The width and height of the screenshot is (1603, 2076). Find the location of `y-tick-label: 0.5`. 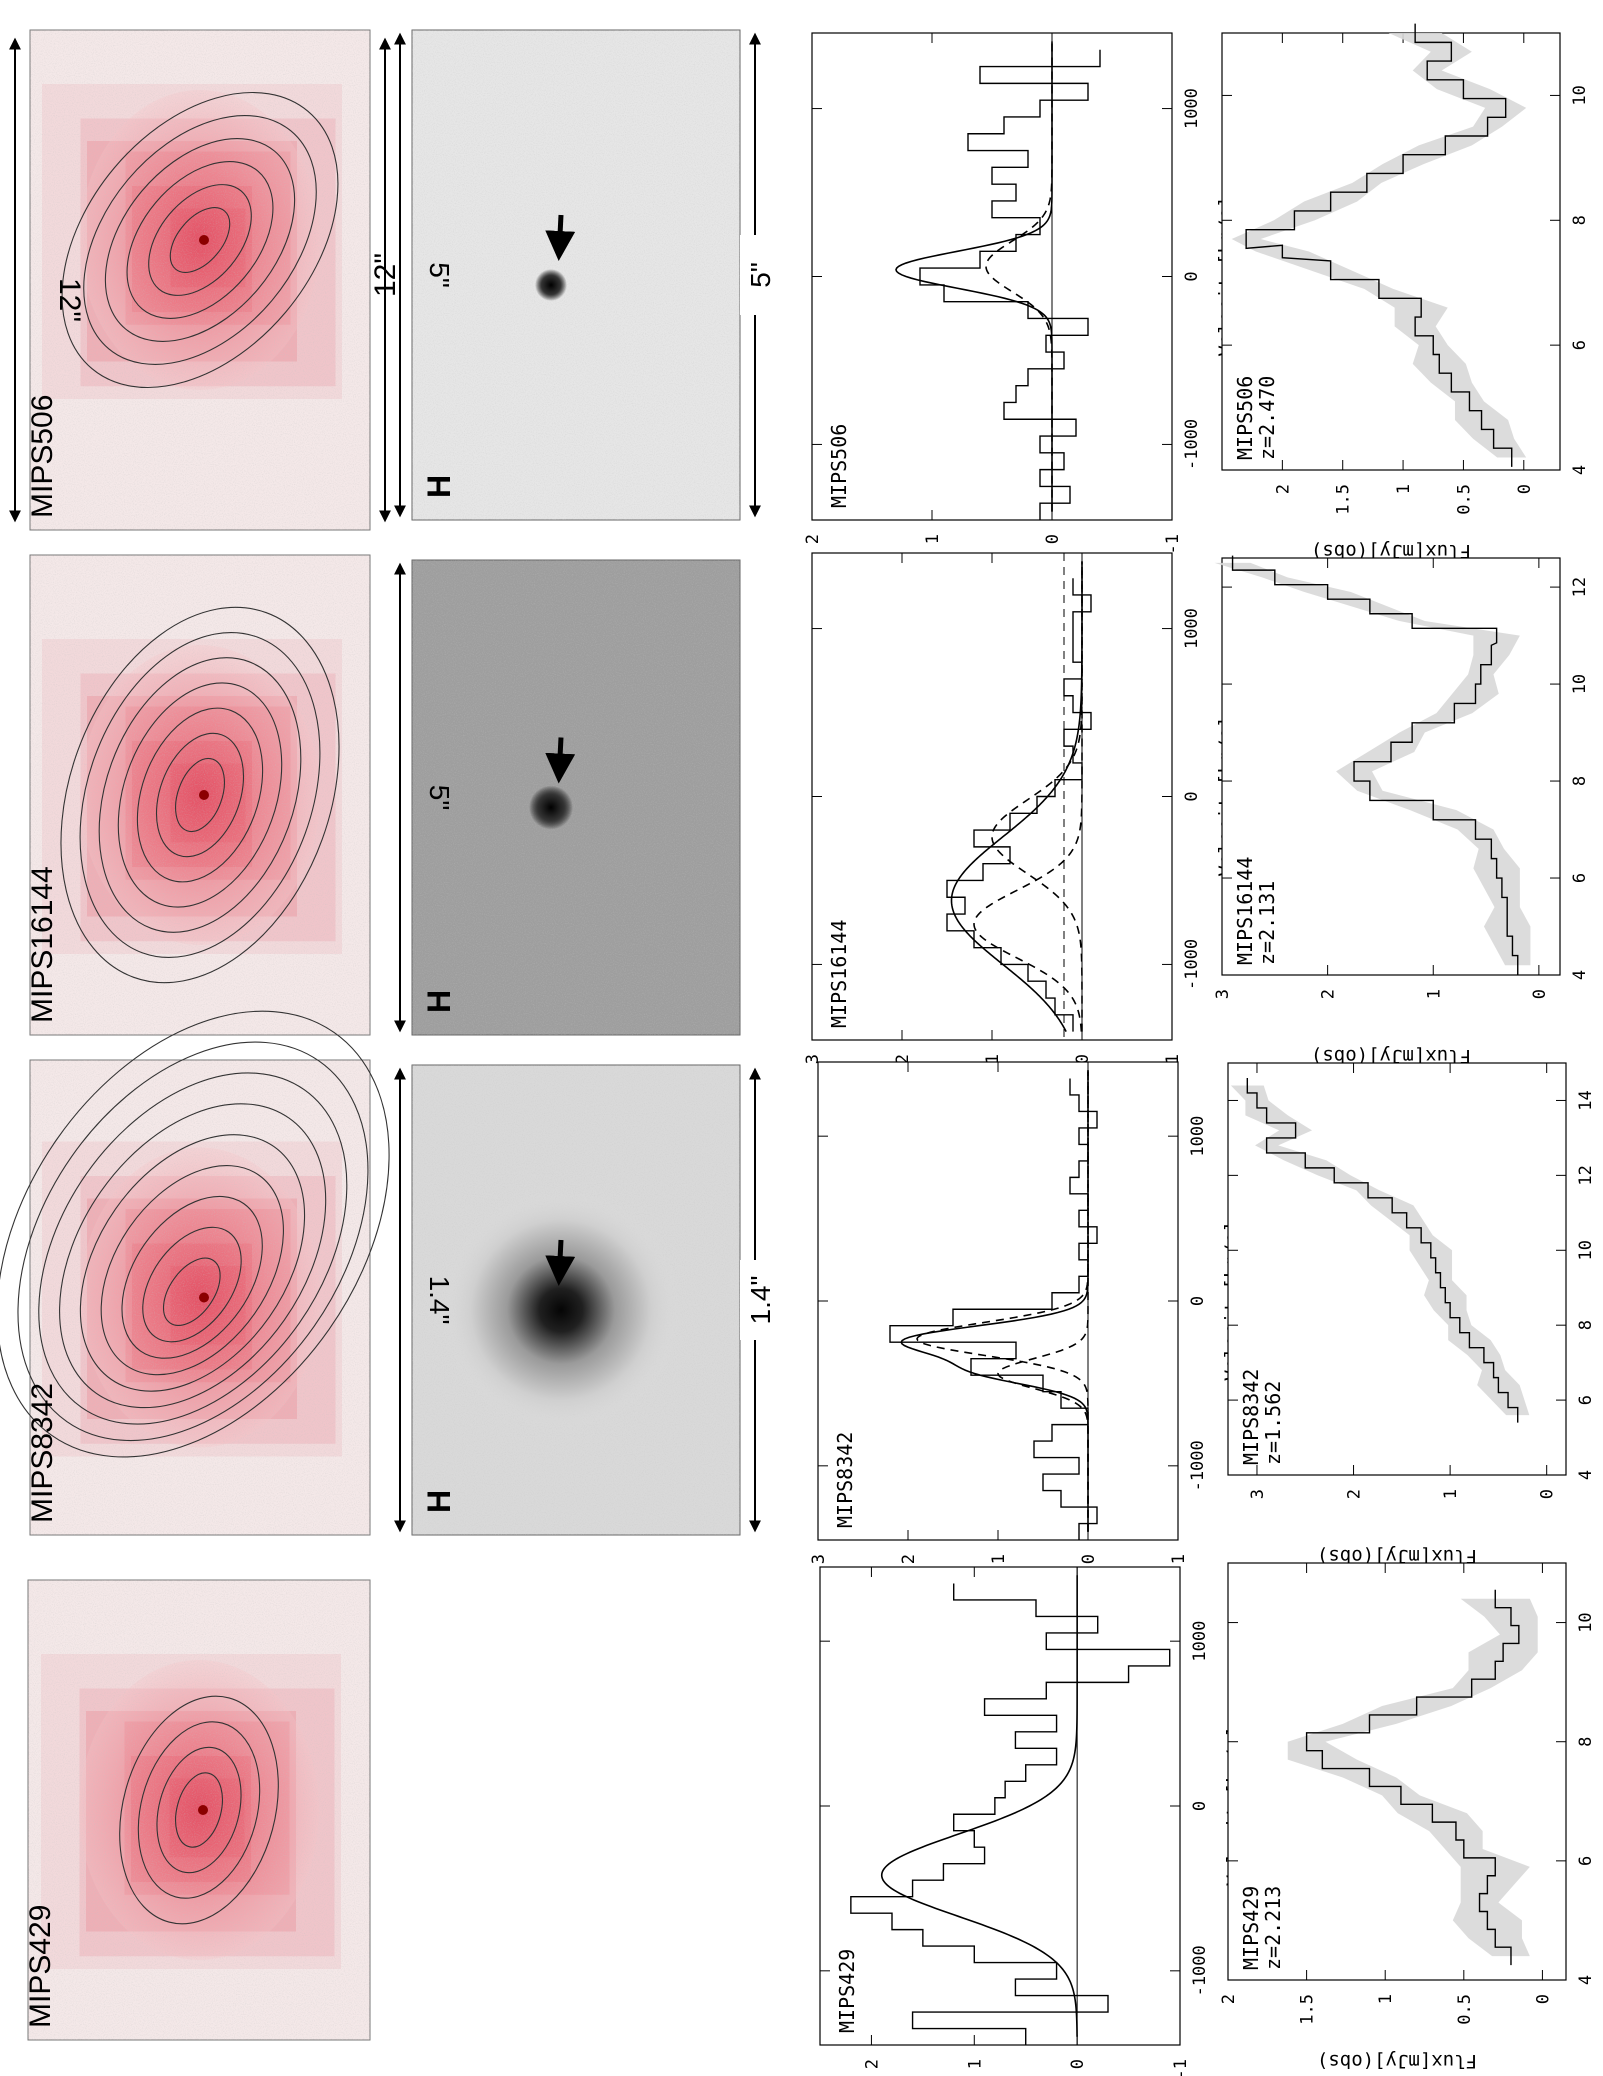

y-tick-label: 0.5 is located at coordinates (1465, 2009).